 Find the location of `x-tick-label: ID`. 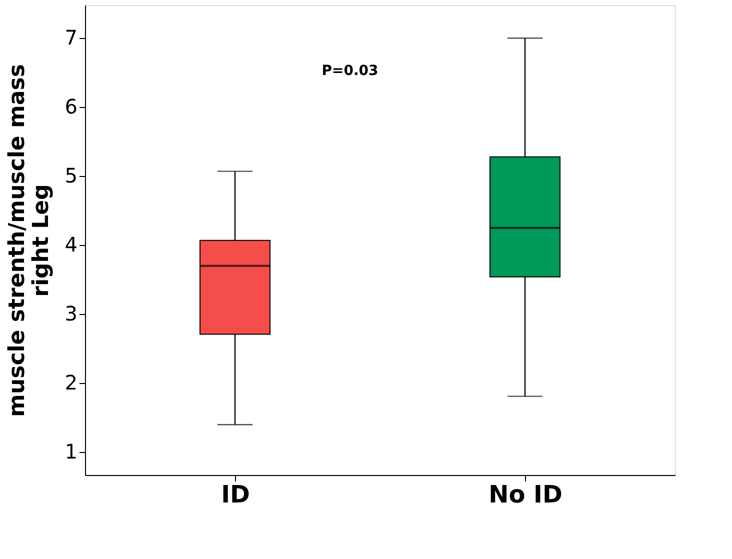

x-tick-label: ID is located at coordinates (235, 494).